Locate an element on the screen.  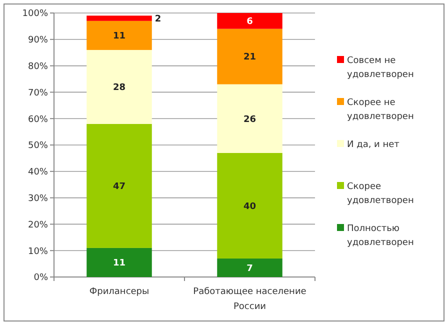
legend-label: Совсем не удовлетворен is located at coordinates (380, 68).